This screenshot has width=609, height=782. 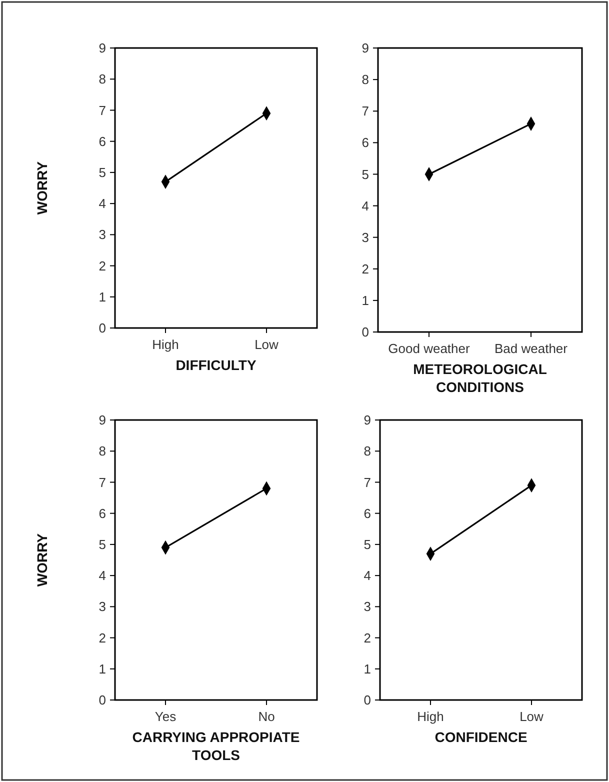 I want to click on x-tick-label: Bad weather, so click(x=531, y=348).